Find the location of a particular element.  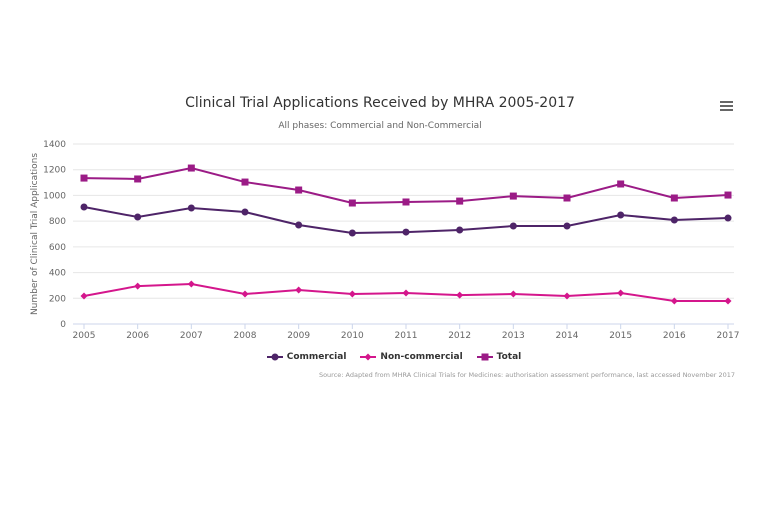

x-tick-label: 2008 is located at coordinates (245, 336).